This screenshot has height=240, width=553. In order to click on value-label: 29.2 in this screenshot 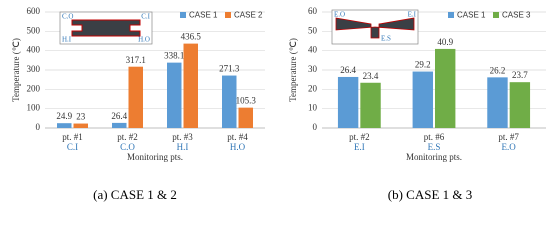, I will do `click(423, 65)`.